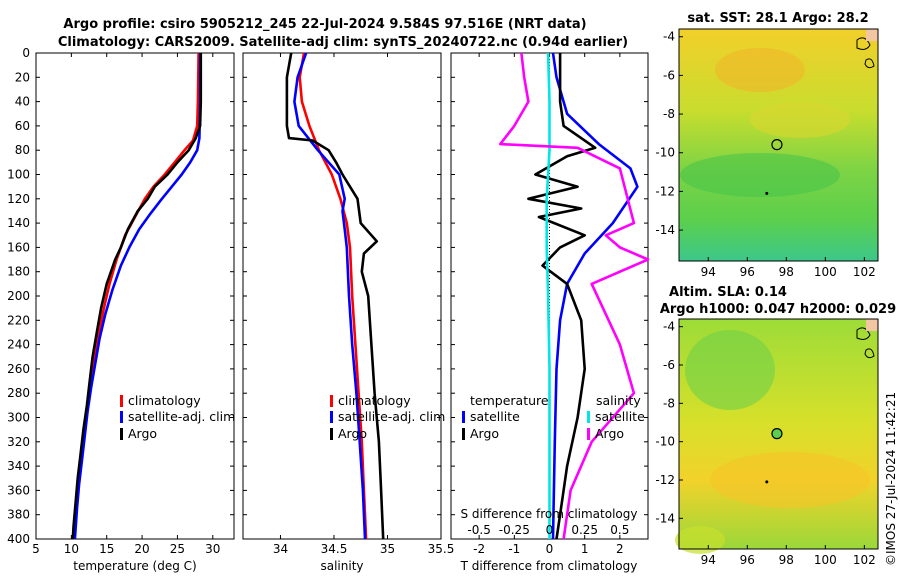 The height and width of the screenshot is (580, 900). Describe the element at coordinates (767, 482) in the screenshot. I see `island-marker` at that location.